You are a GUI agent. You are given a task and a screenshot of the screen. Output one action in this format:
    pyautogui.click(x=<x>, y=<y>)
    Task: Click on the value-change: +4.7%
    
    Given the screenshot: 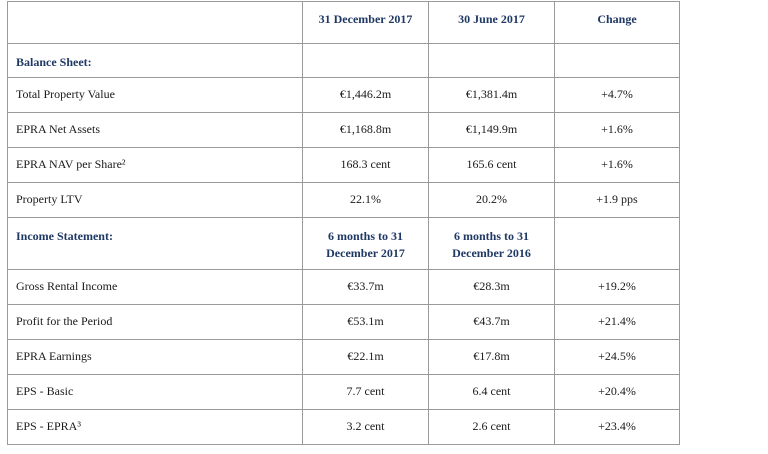 What is the action you would take?
    pyautogui.click(x=617, y=95)
    